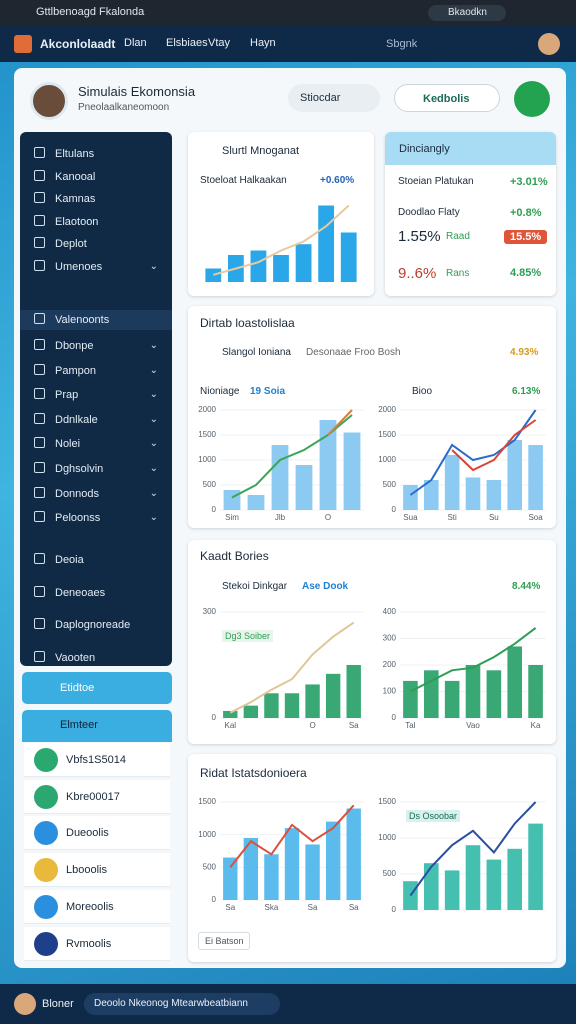  What do you see at coordinates (66, 420) in the screenshot?
I see `sidebar-item: Ddnlkale` at bounding box center [66, 420].